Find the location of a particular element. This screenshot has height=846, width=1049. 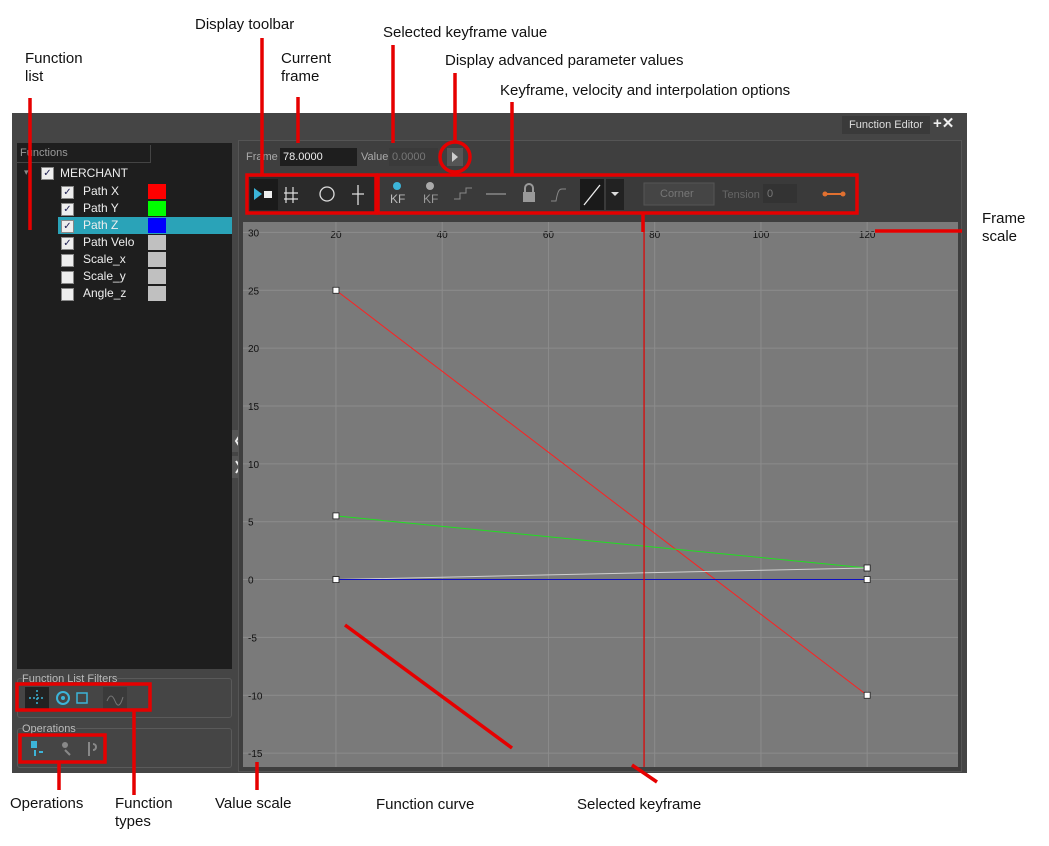

operations-title: Operations is located at coordinates (49, 729).